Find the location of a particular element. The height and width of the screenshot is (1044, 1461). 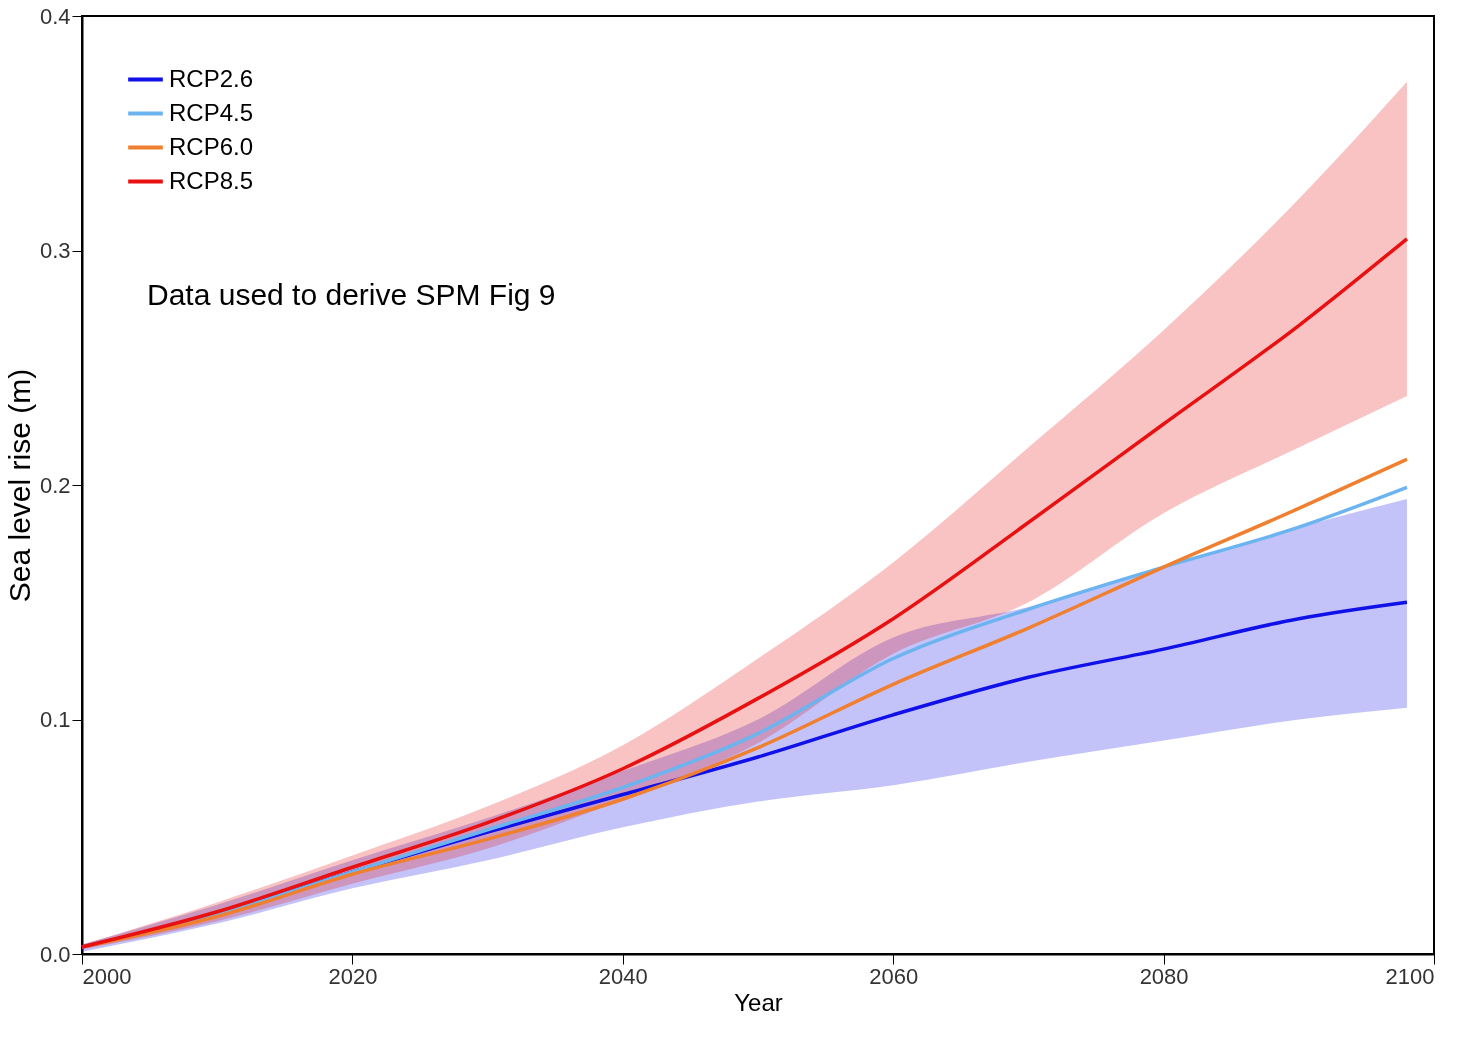

x-tick-label: 2060 is located at coordinates (894, 976).